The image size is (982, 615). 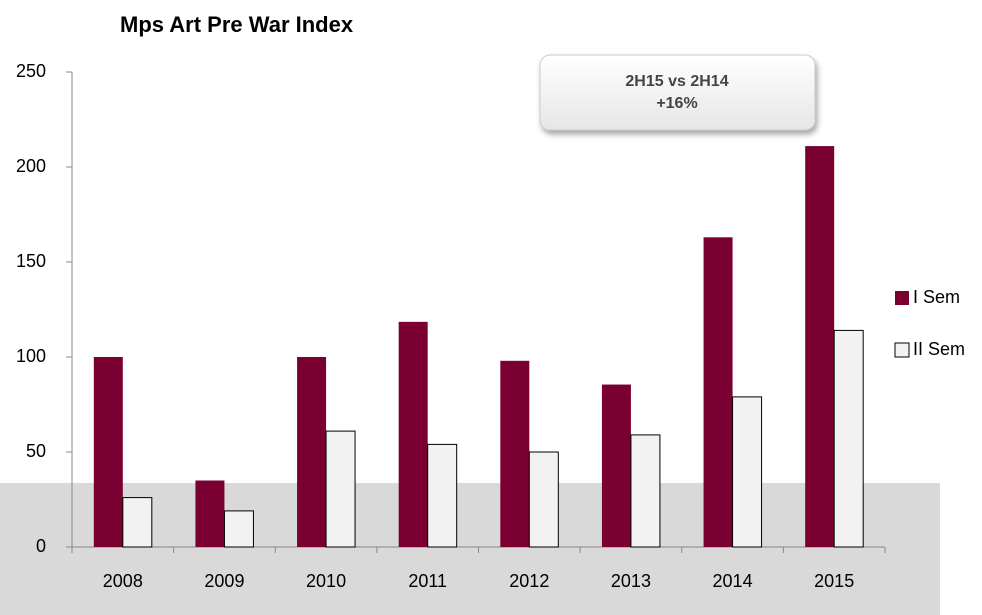 What do you see at coordinates (834, 581) in the screenshot?
I see `x-tick-label: 2015` at bounding box center [834, 581].